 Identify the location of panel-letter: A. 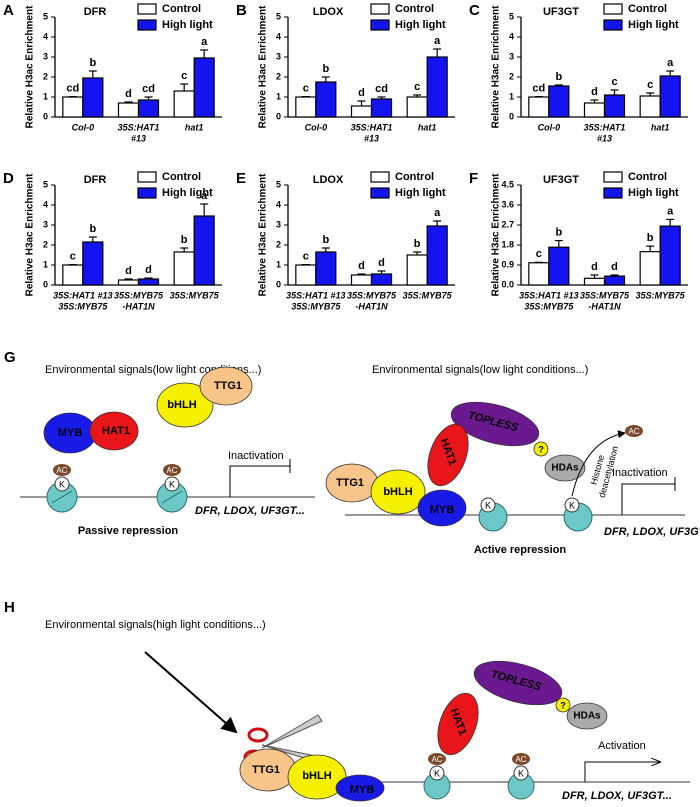
(8, 10).